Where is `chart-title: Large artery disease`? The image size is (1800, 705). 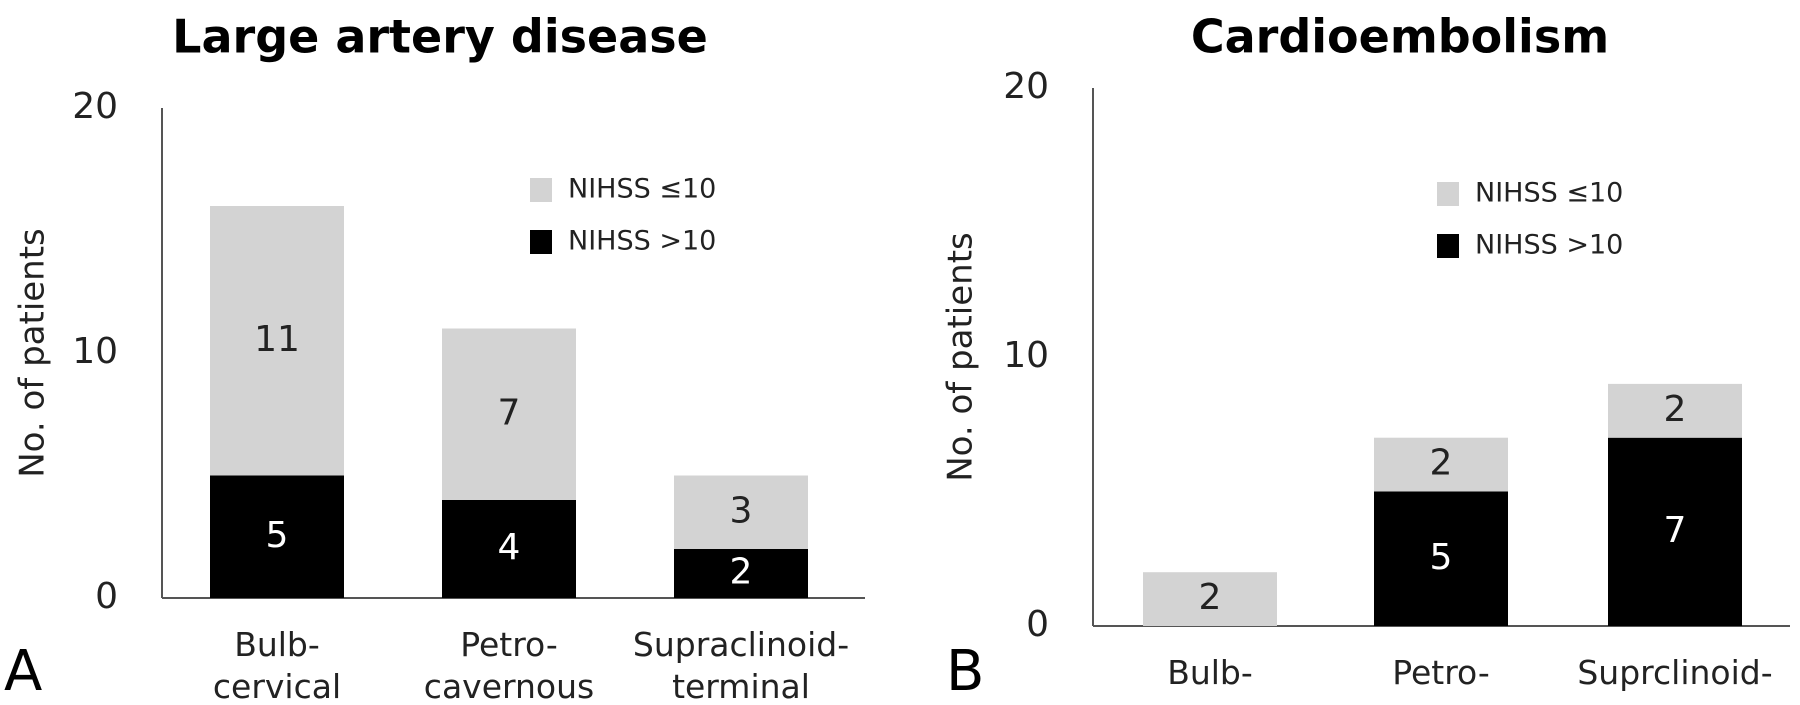 chart-title: Large artery disease is located at coordinates (440, 37).